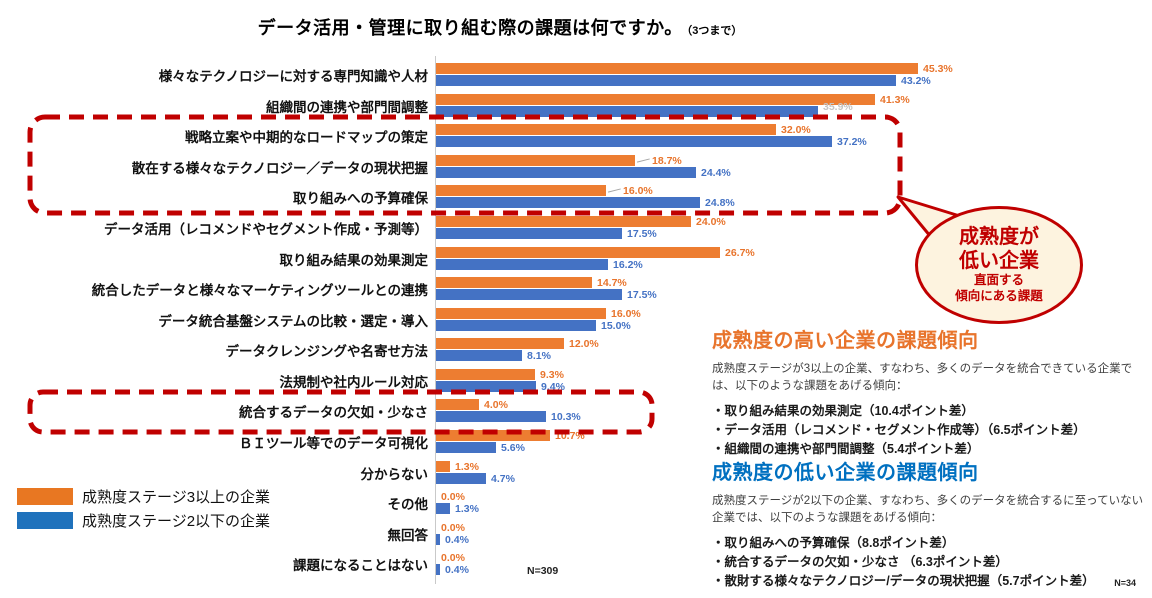  I want to click on bar-row: 様々なテクノロジーに対する専門知識や人材 45.3% 43.2%, so click(500, 75).